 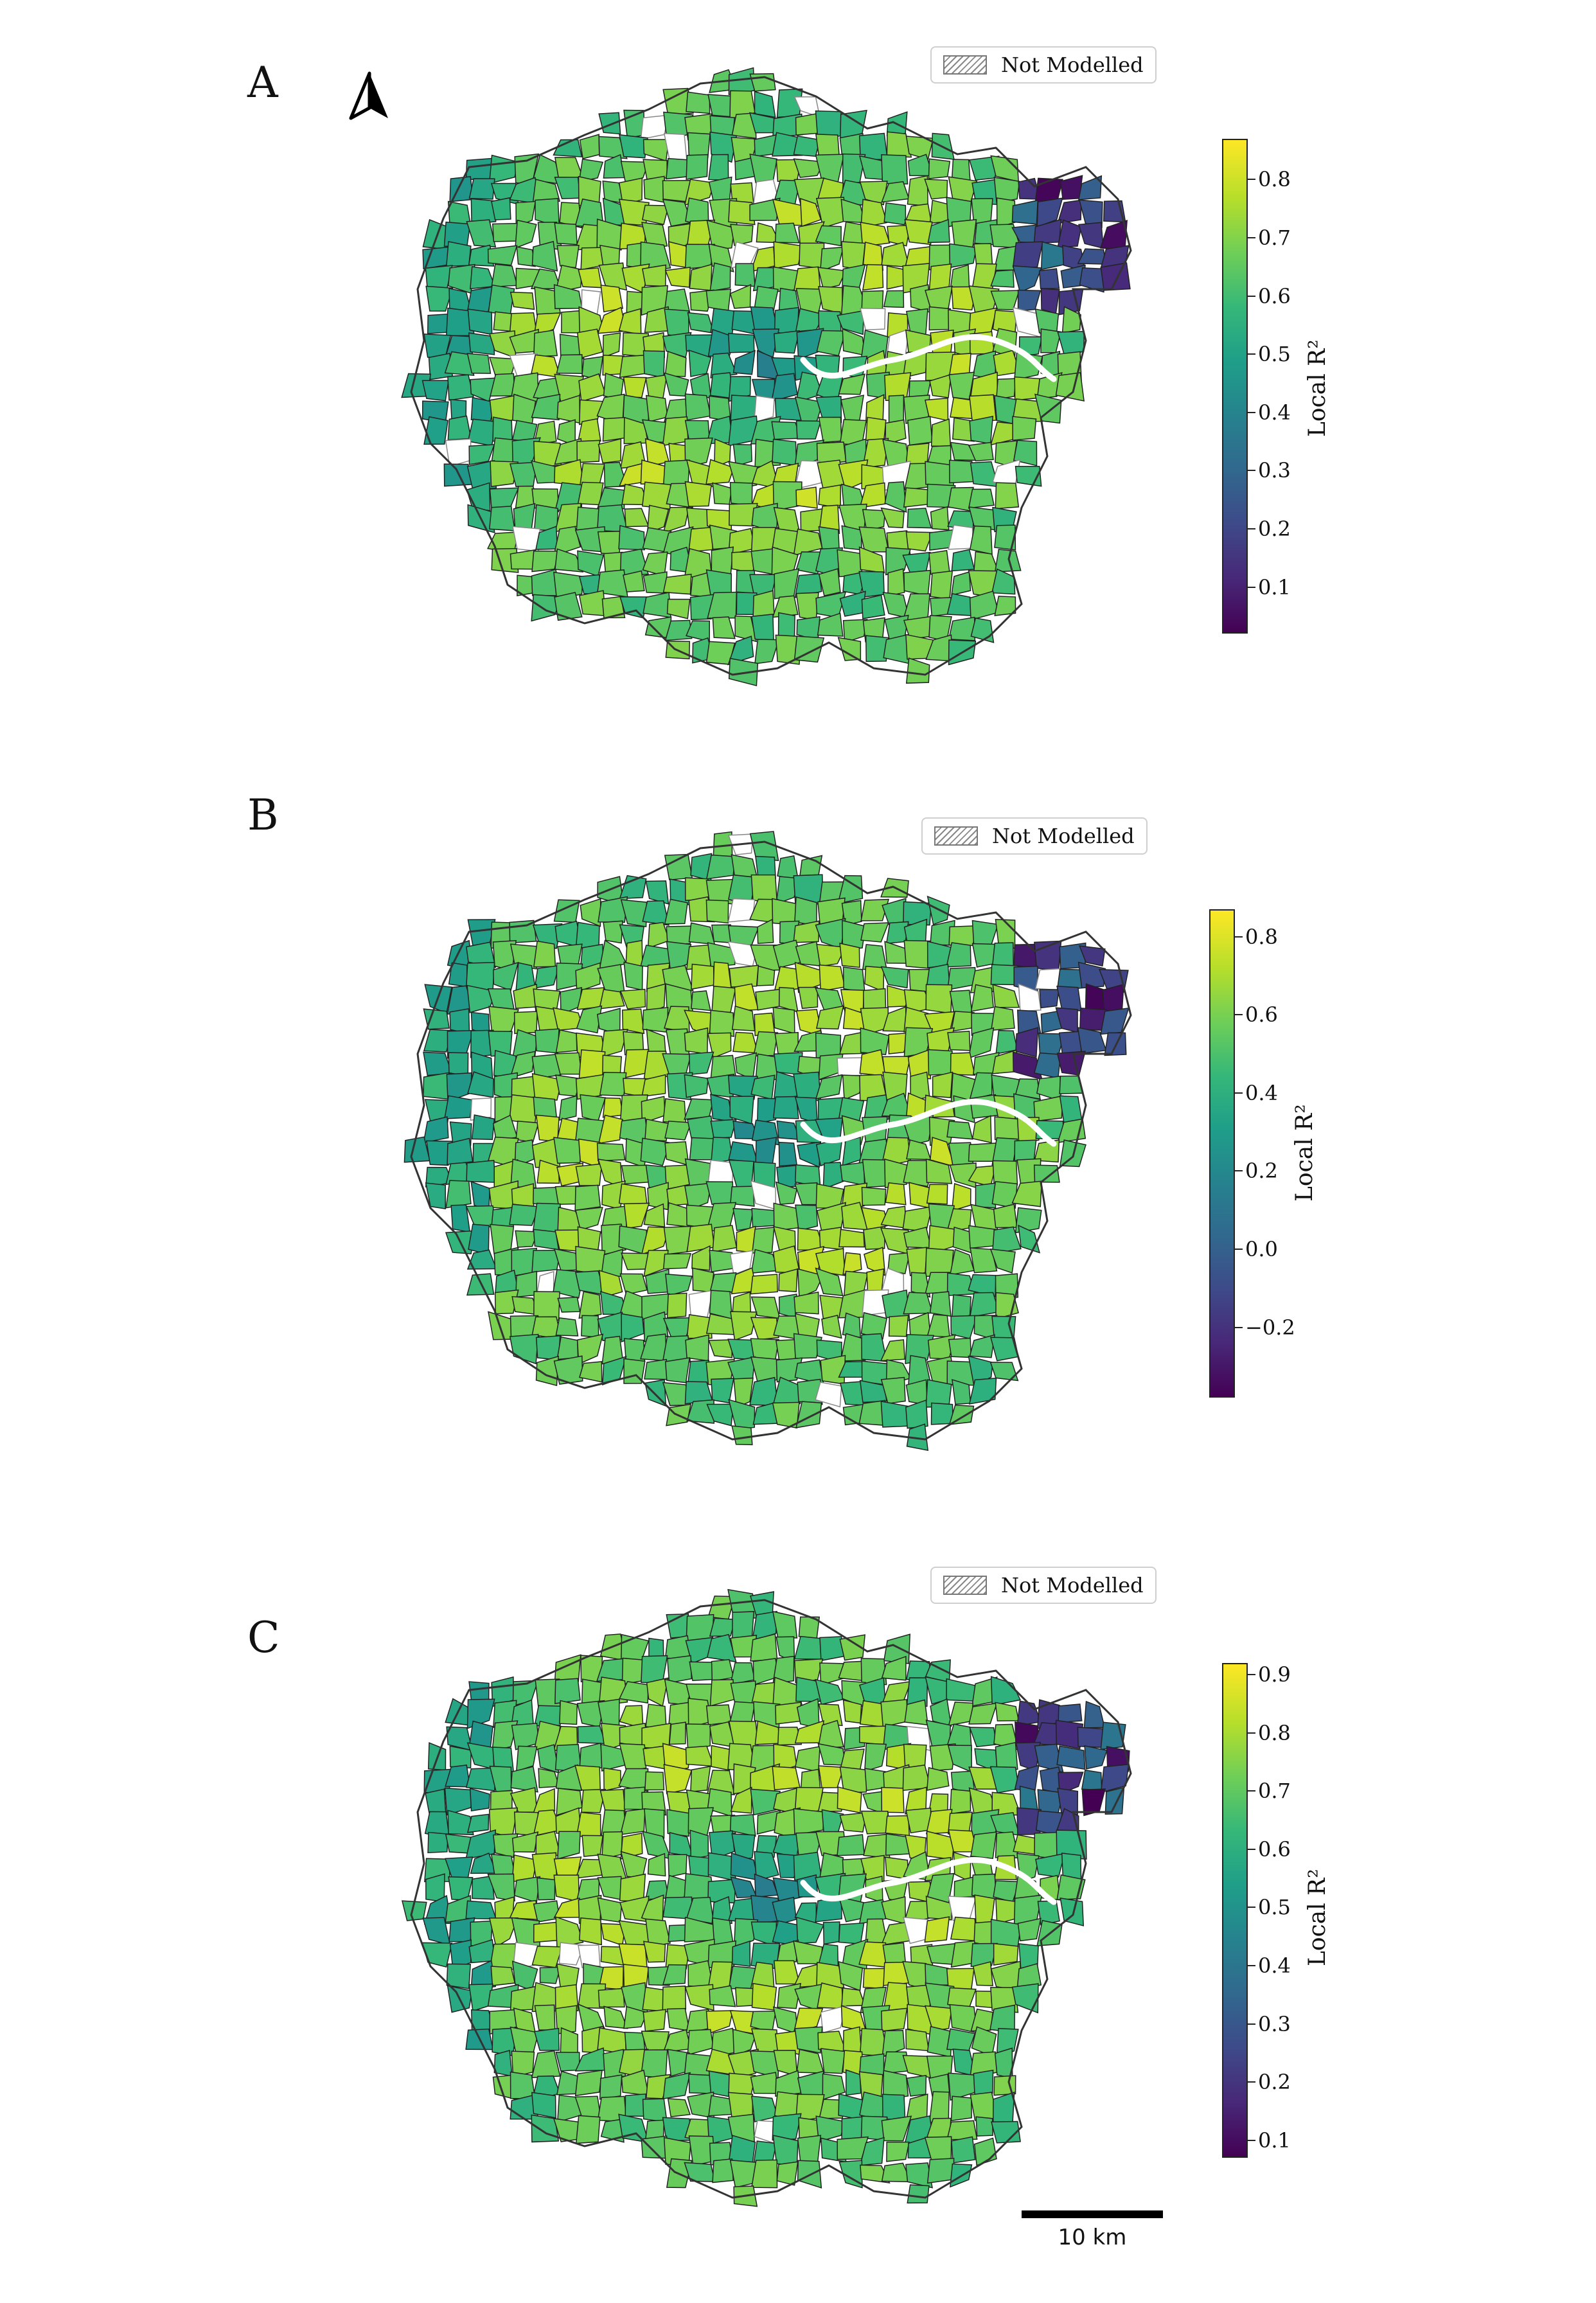 I want to click on colorbar-tick-label: 0.4, so click(x=1269, y=413).